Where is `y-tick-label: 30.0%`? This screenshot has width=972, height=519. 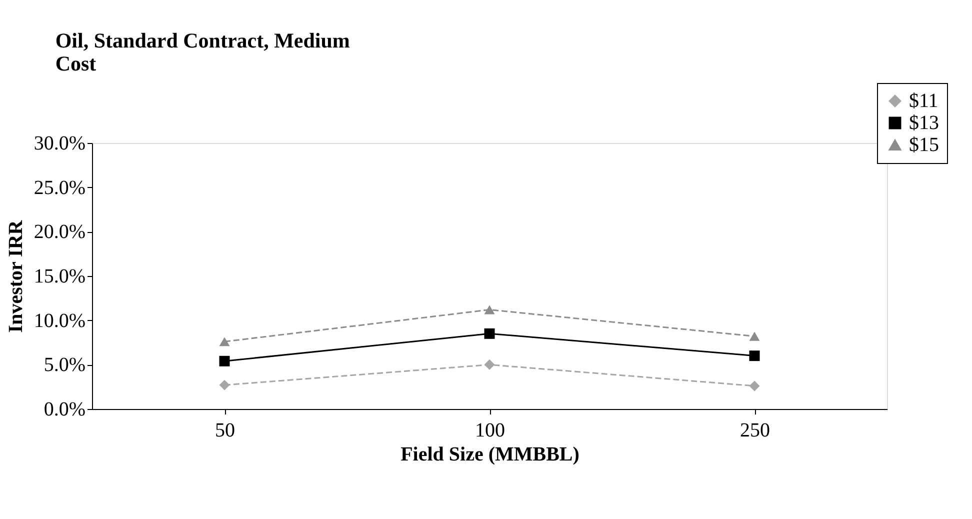
y-tick-label: 30.0% is located at coordinates (60, 143).